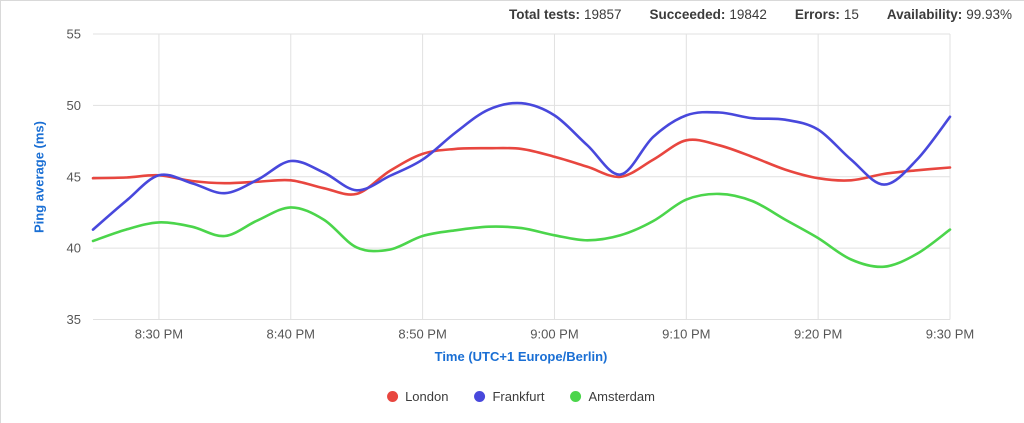 This screenshot has height=423, width=1024. I want to click on y-tick-label-55: 55, so click(74, 34).